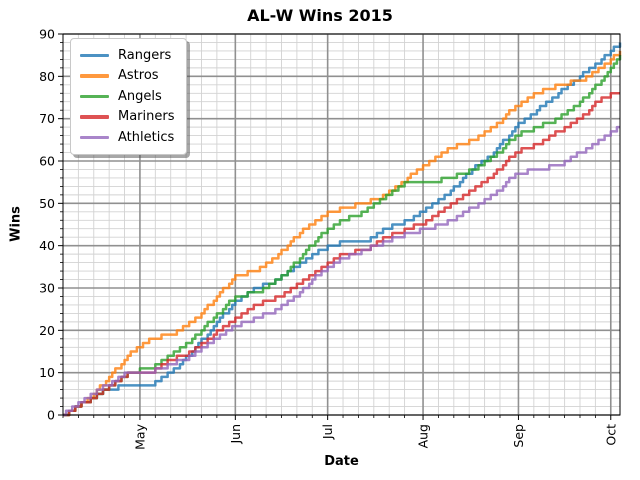 Image resolution: width=640 pixels, height=480 pixels. Describe the element at coordinates (47, 288) in the screenshot. I see `y-tick-label: 30` at that location.